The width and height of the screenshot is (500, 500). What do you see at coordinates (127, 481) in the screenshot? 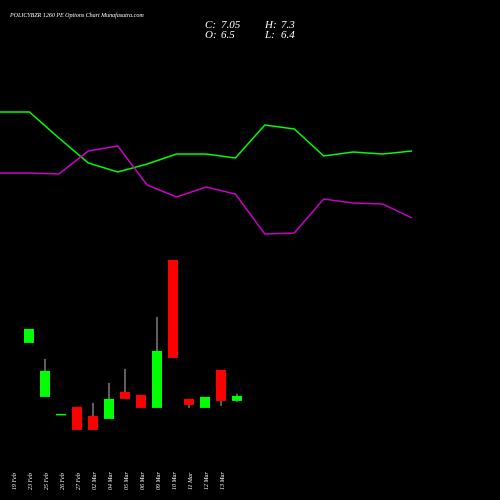
I see `x-tick-label: 05 Mar` at bounding box center [127, 481].